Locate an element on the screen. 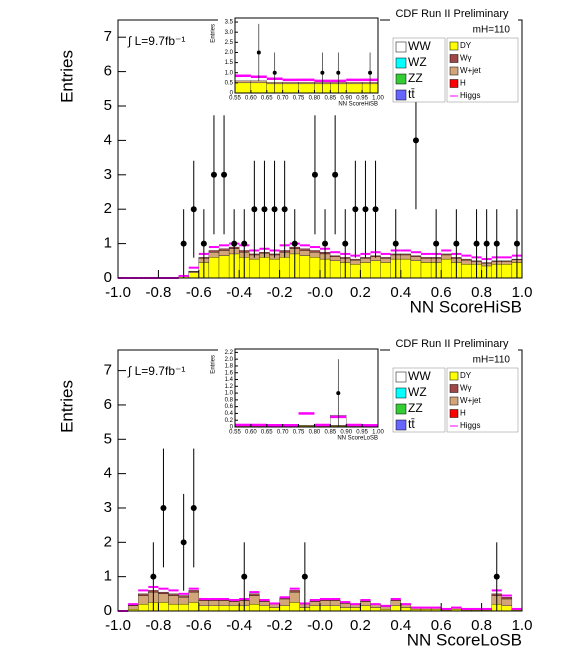  x-tick-label: 0.60 is located at coordinates (251, 99).